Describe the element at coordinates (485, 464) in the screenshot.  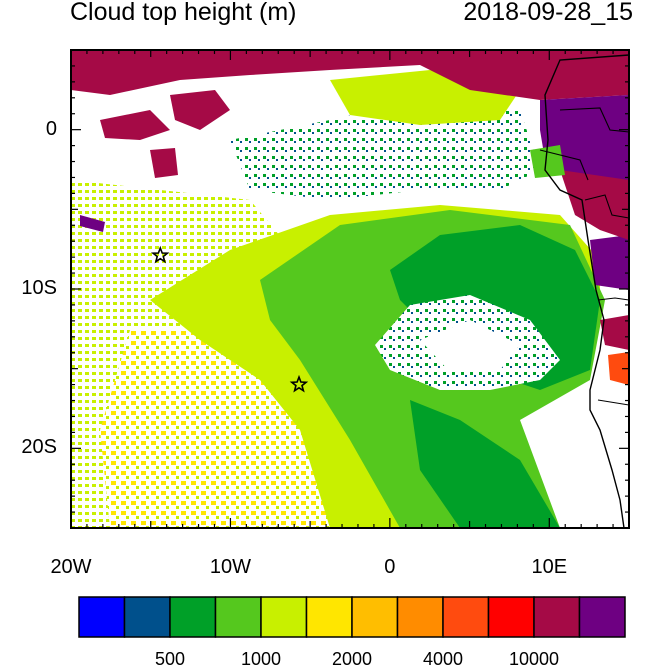
I see `plume-dark-green-south` at that location.